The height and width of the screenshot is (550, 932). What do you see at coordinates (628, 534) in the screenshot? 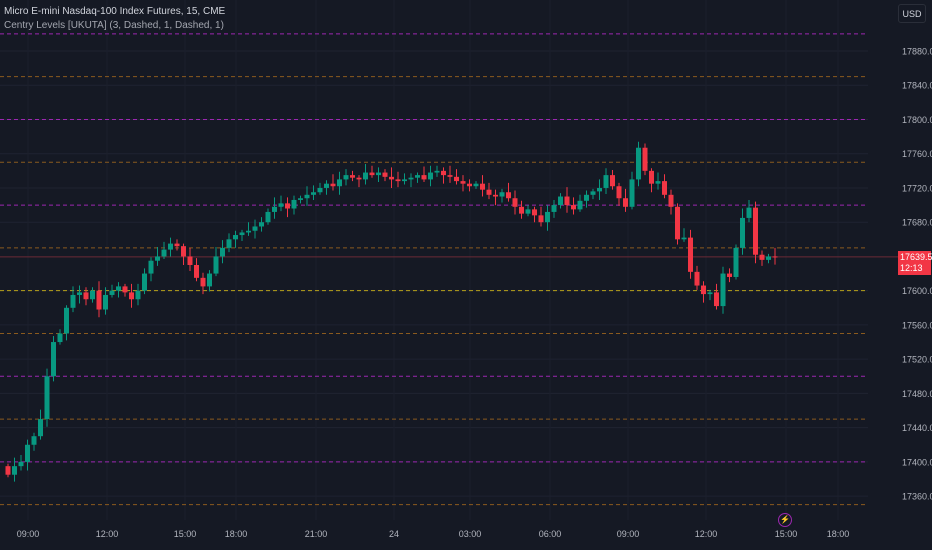
I see `x-tick-label: 09:00` at bounding box center [628, 534].